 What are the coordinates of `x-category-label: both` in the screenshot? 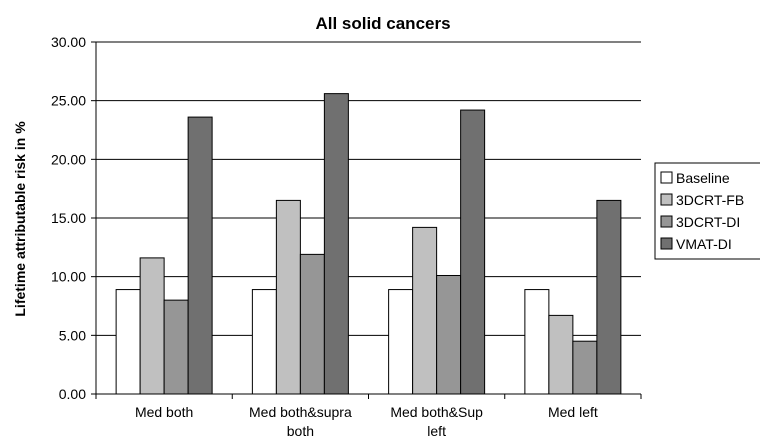 It's located at (300, 431).